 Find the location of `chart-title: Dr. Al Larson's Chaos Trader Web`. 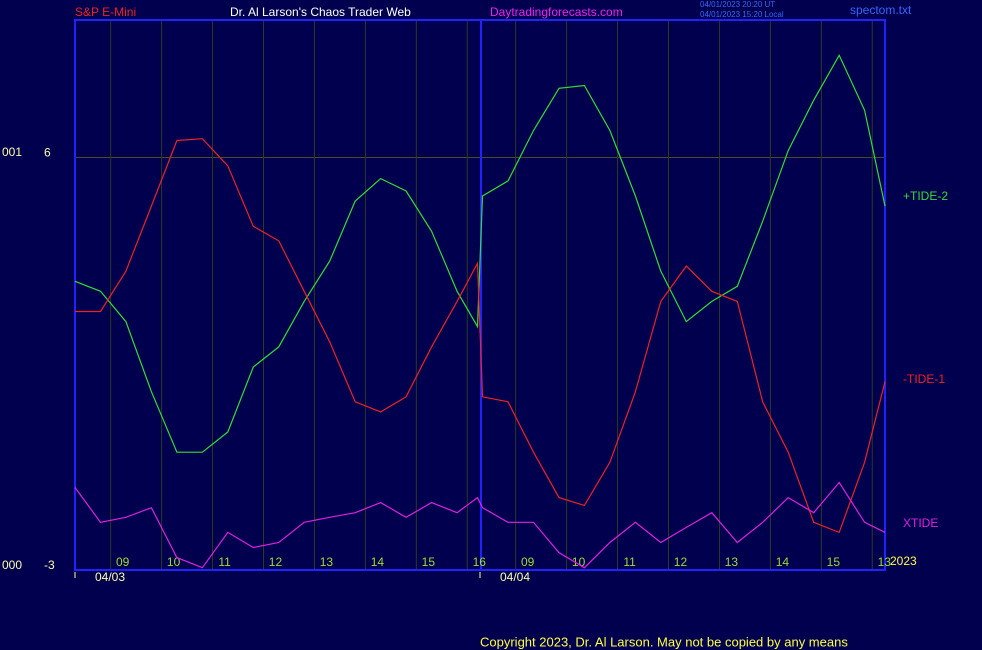

chart-title: Dr. Al Larson's Chaos Trader Web is located at coordinates (320, 12).